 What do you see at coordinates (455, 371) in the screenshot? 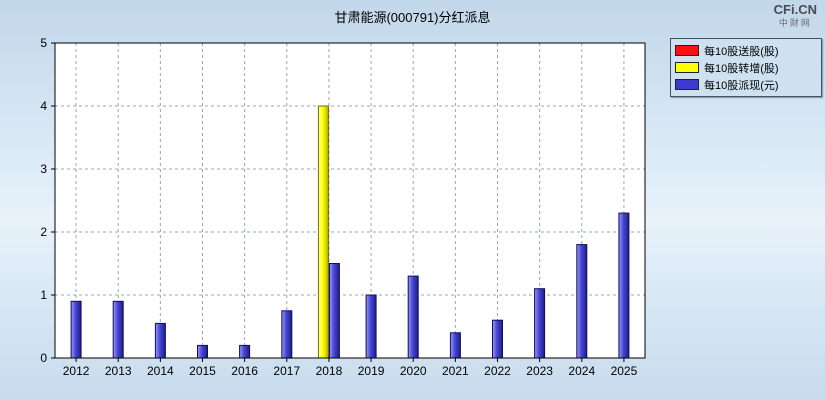
I see `svg-text: 2021` at bounding box center [455, 371].